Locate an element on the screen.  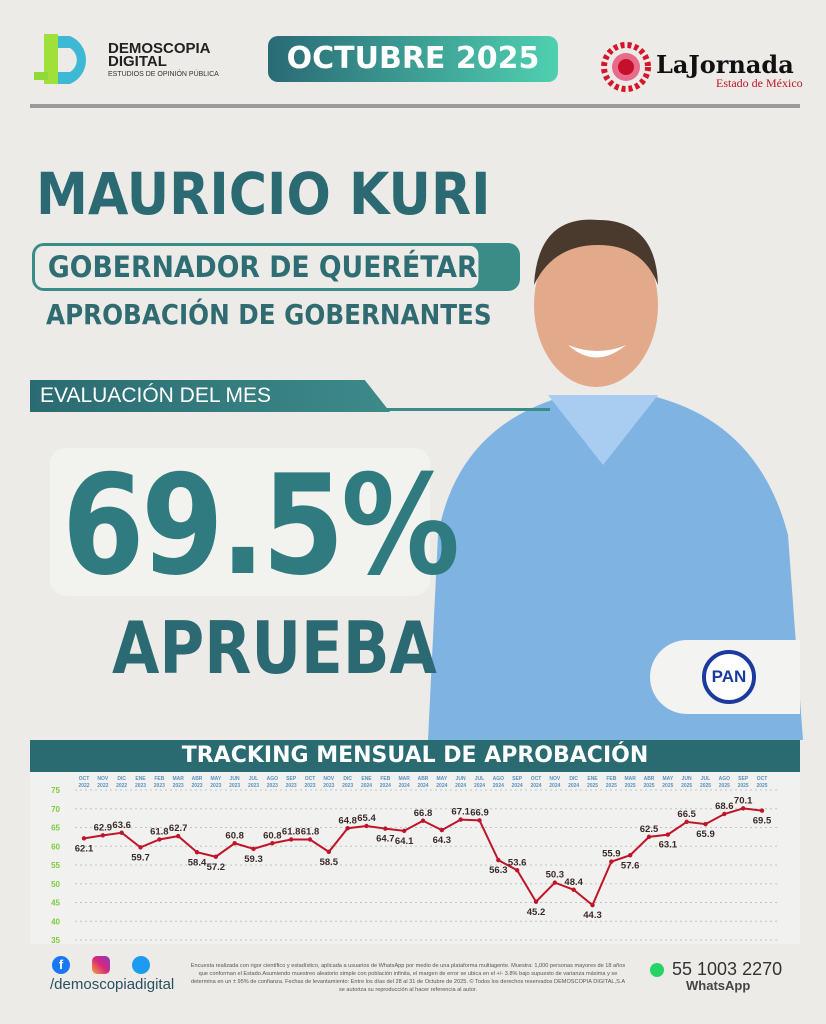
social-icons: f is located at coordinates (101, 965).